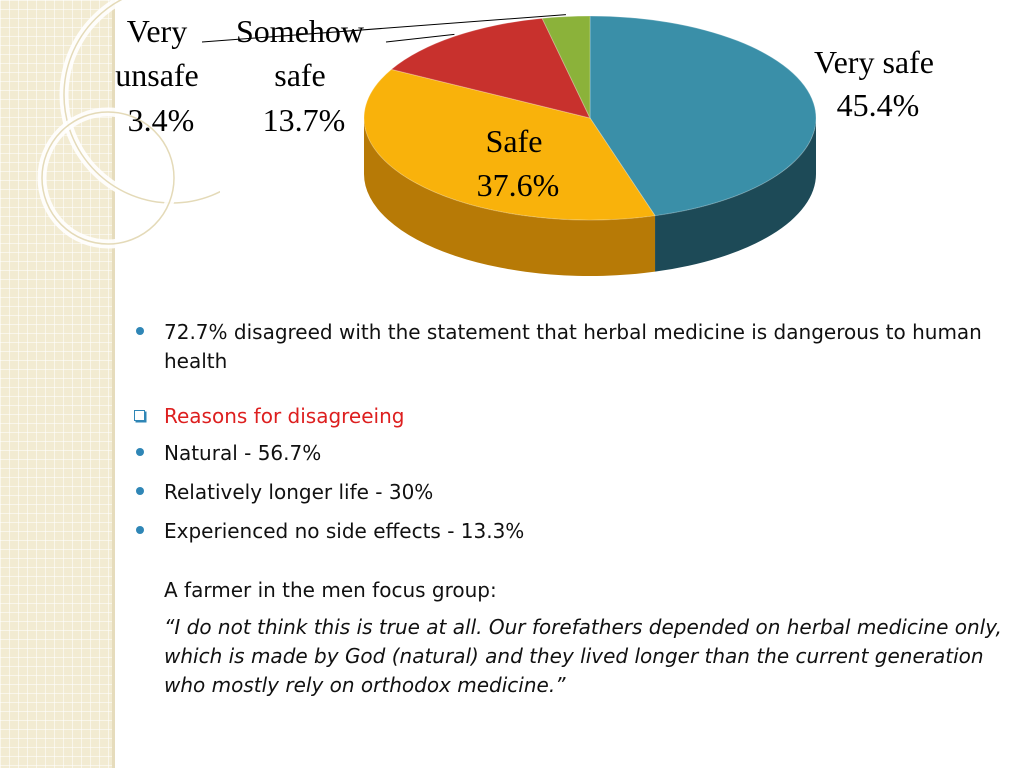 Image resolution: width=1024 pixels, height=768 pixels. What do you see at coordinates (518, 163) in the screenshot?
I see `label-safe: Safe 37.6%` at bounding box center [518, 163].